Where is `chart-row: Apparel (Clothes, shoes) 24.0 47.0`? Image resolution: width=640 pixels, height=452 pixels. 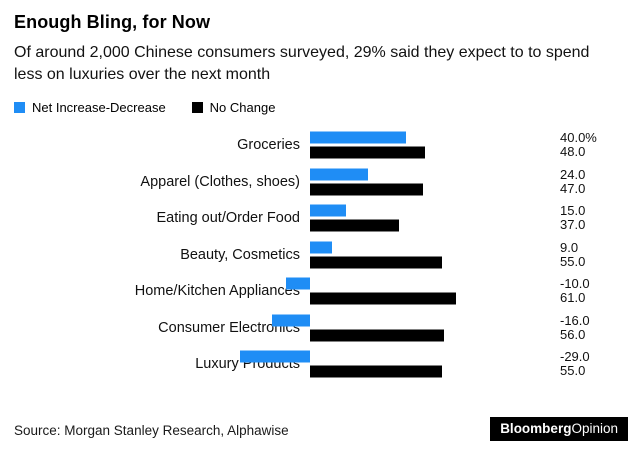 chart-row: Apparel (Clothes, shoes) 24.0 47.0 is located at coordinates (320, 182).